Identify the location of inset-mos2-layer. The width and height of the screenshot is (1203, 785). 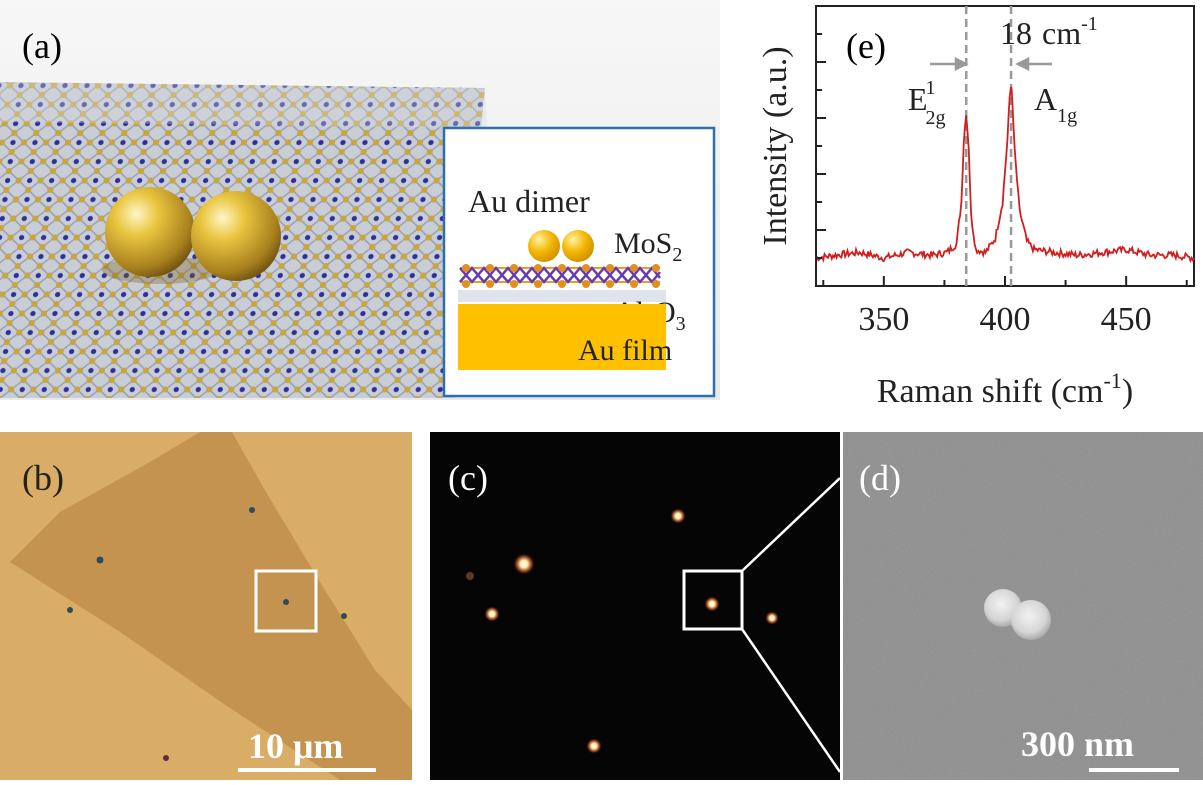
(560, 276).